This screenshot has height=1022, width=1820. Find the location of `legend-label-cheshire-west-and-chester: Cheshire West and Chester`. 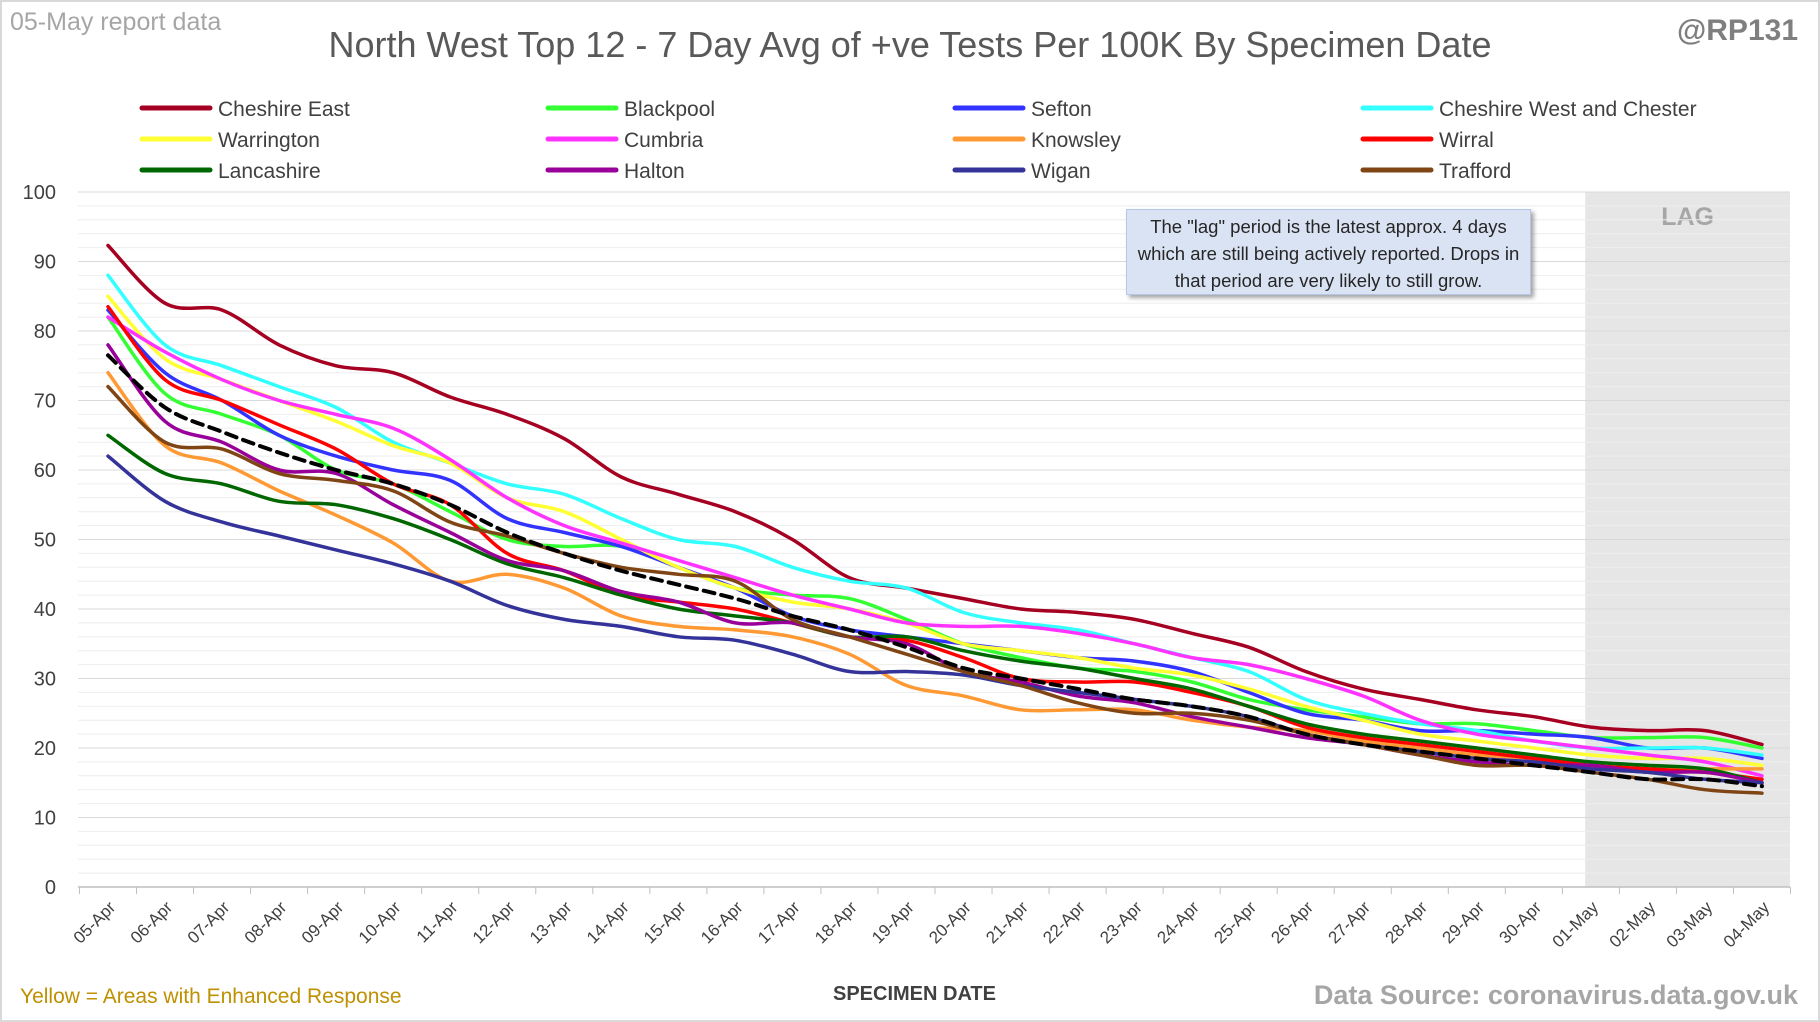

legend-label-cheshire-west-and-chester: Cheshire West and Chester is located at coordinates (1568, 109).